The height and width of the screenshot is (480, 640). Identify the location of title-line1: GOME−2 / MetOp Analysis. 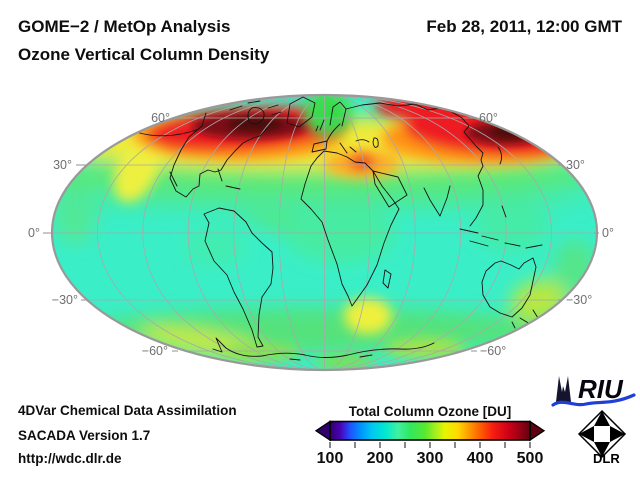
(124, 26).